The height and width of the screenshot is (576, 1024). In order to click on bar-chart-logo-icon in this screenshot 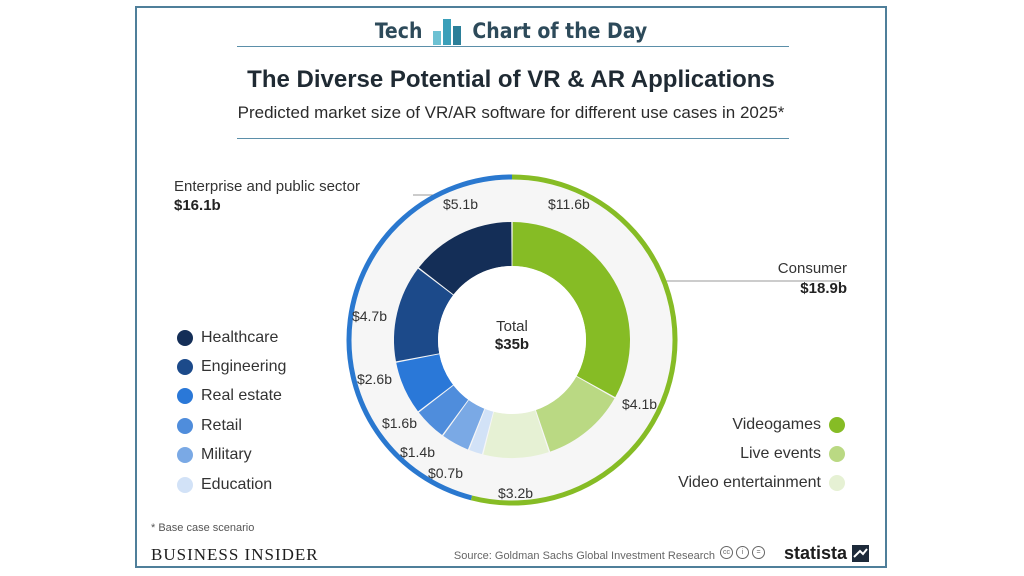, I will do `click(447, 32)`.